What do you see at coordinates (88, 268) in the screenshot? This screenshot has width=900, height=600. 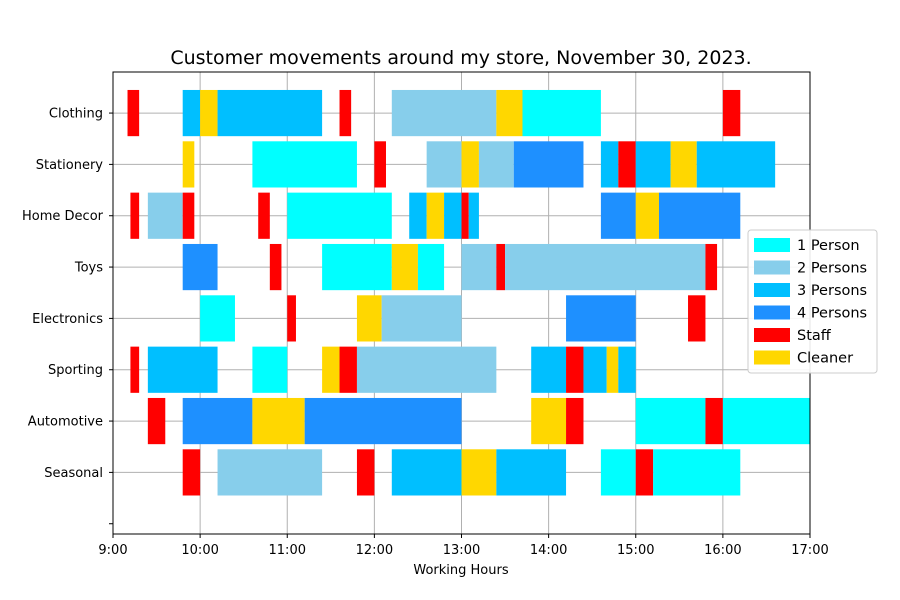 I see `y-tick-label-toys: Toys` at bounding box center [88, 268].